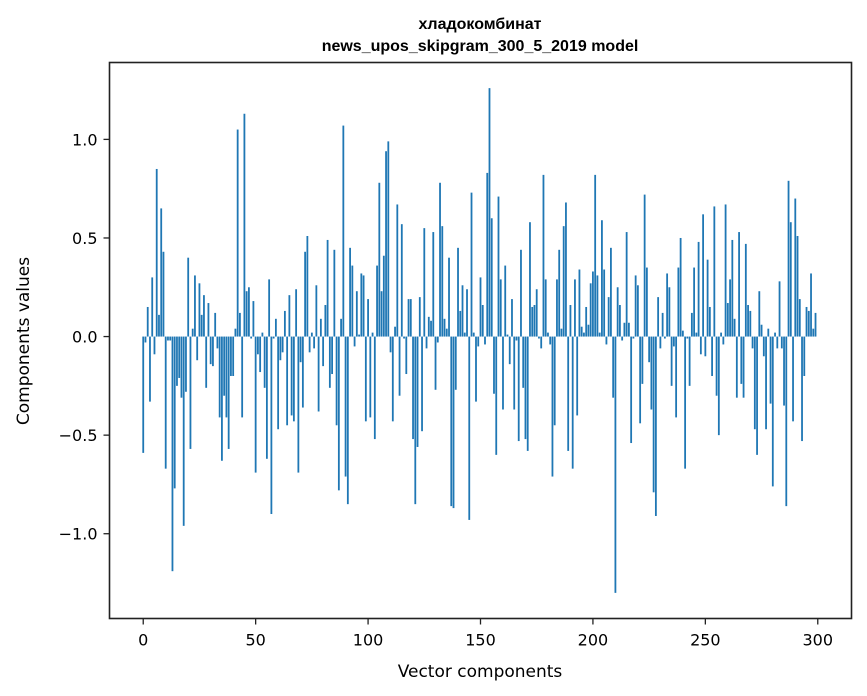 This screenshot has height=696, width=867. I want to click on y-axis-label: Components values, so click(24, 341).